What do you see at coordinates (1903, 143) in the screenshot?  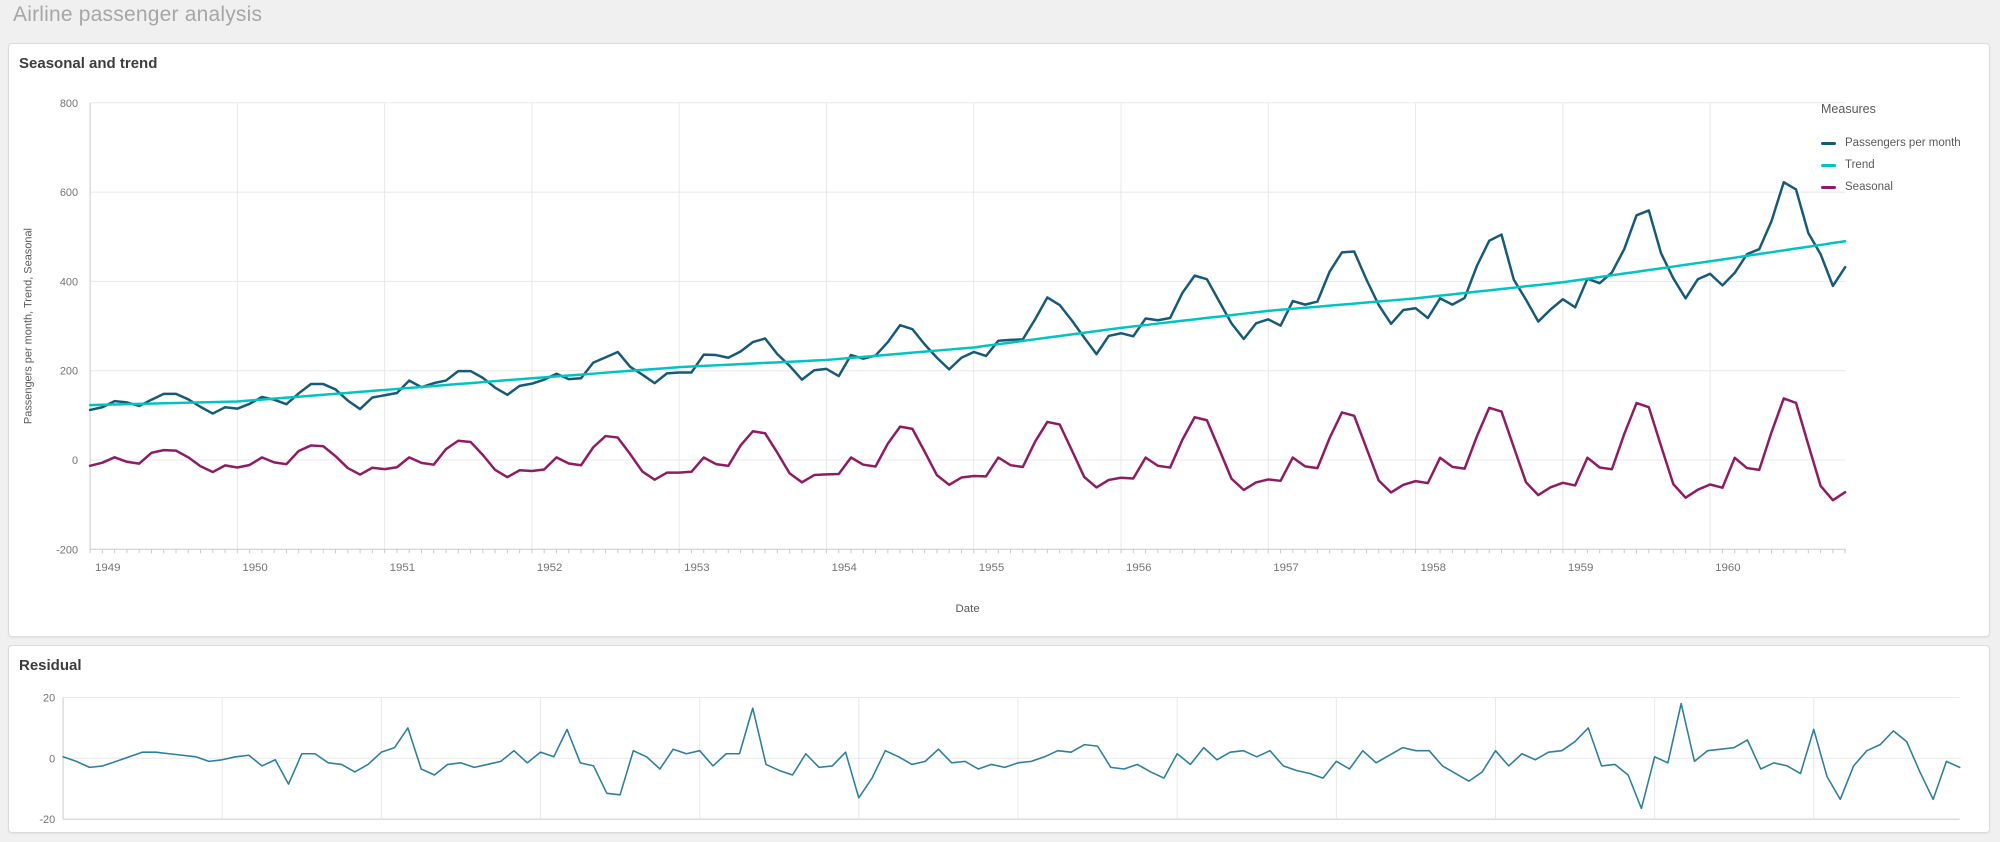 I see `legend-label-passengers-per-month: Passengers per month` at bounding box center [1903, 143].